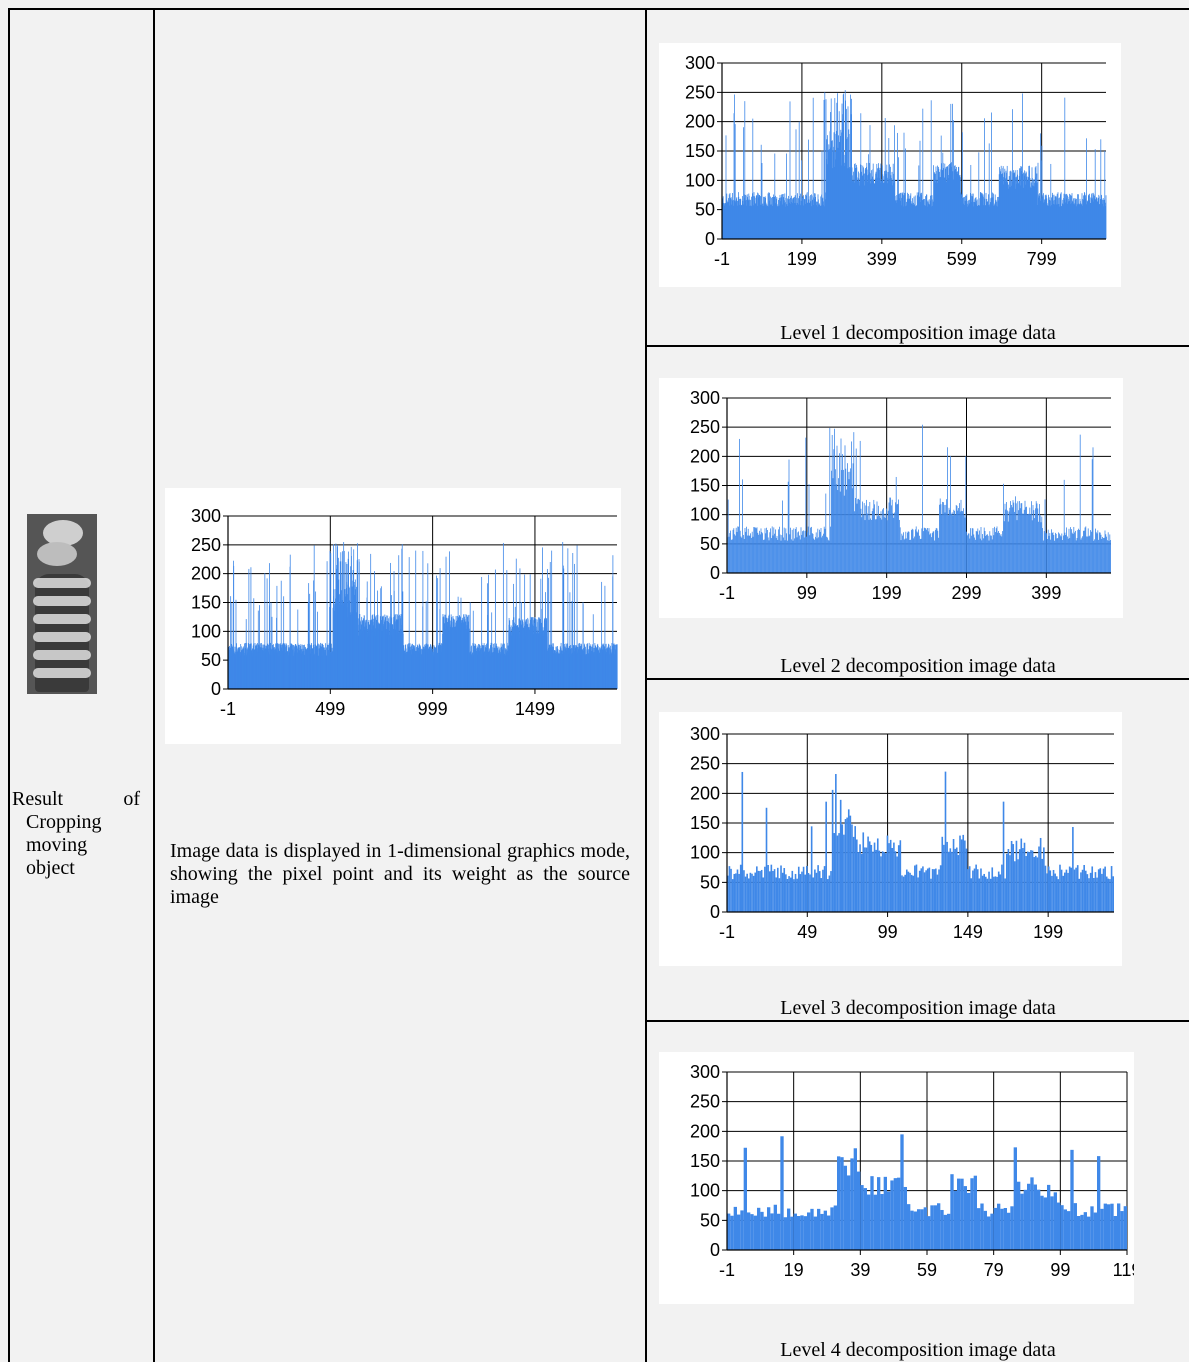 The height and width of the screenshot is (1362, 1189). What do you see at coordinates (1042, 259) in the screenshot?
I see `x-tick-label: 799` at bounding box center [1042, 259].